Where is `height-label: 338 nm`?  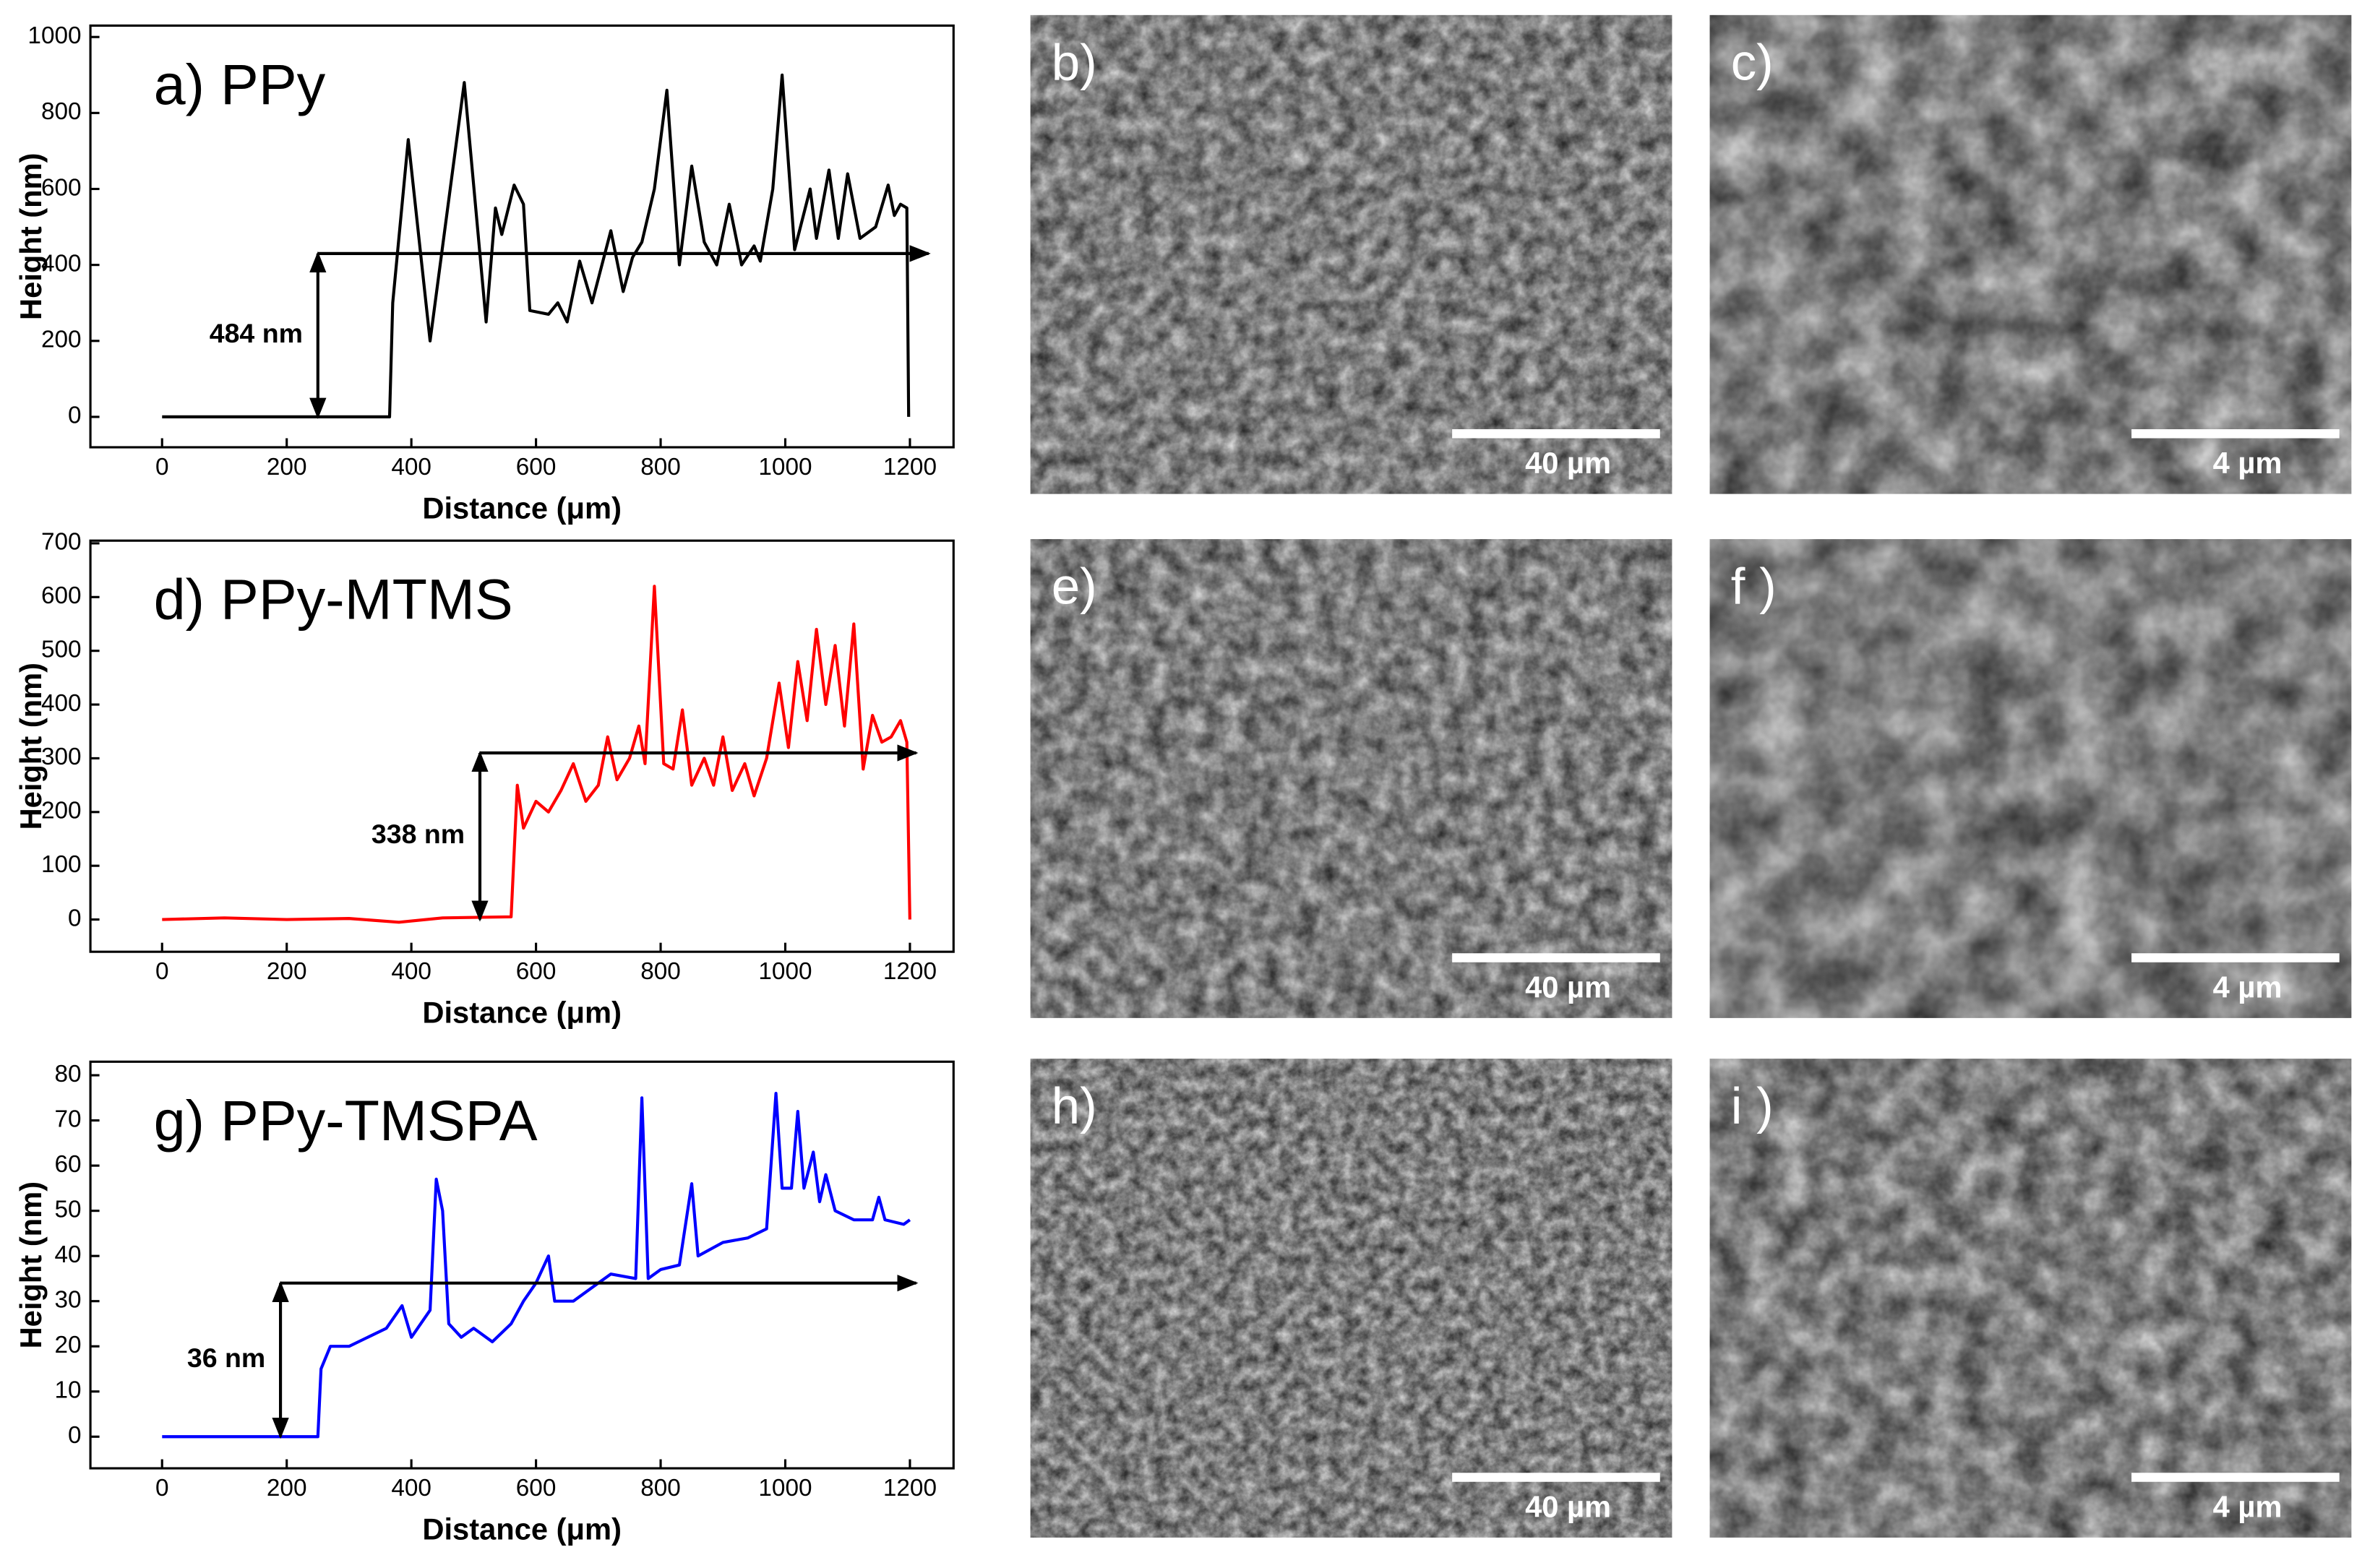
height-label: 338 nm is located at coordinates (418, 834).